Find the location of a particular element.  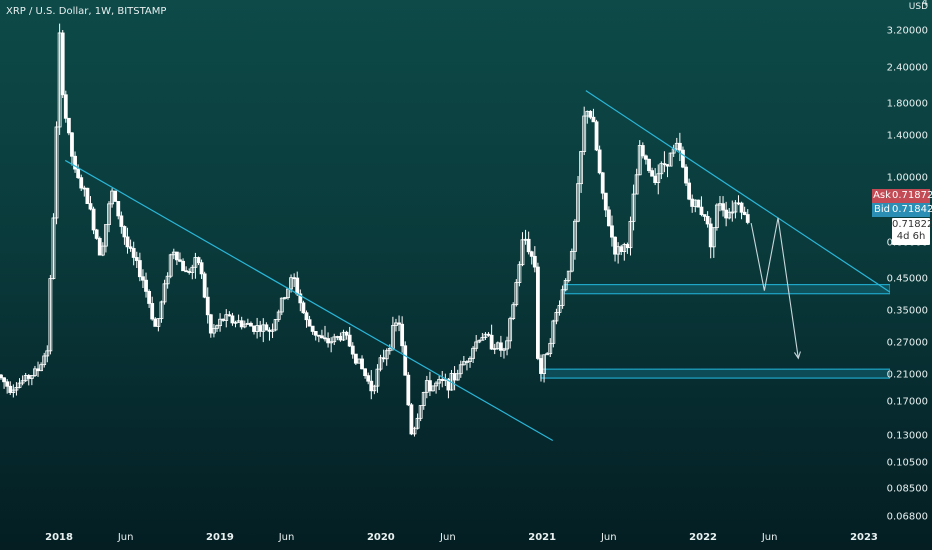

ask-value: 0.71872 is located at coordinates (912, 196).